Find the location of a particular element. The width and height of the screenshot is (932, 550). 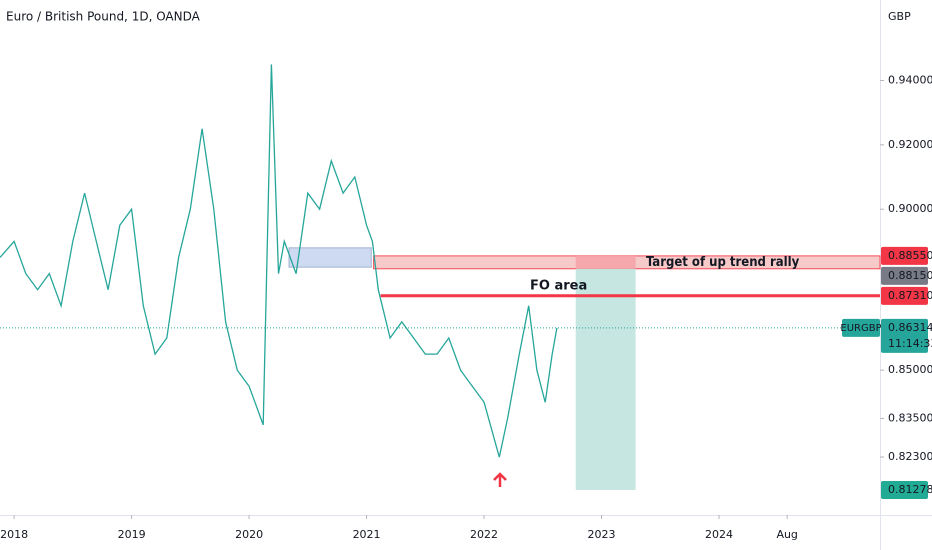

chart-title: Euro / British Pound, 1D, OANDA is located at coordinates (103, 17).